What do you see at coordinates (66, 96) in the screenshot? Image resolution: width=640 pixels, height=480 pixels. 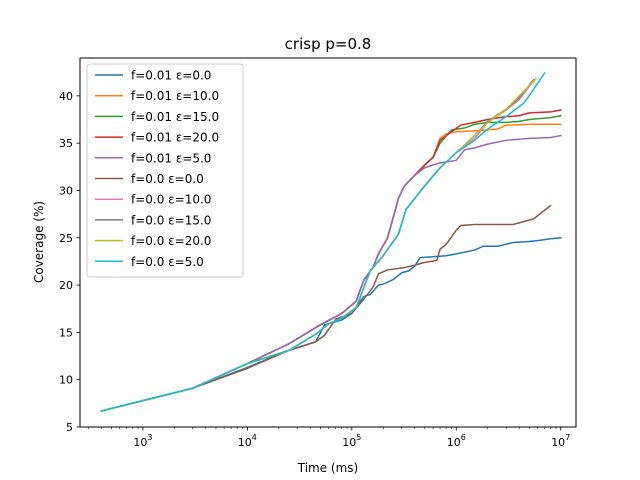 I see `y-tick-label: 40` at bounding box center [66, 96].